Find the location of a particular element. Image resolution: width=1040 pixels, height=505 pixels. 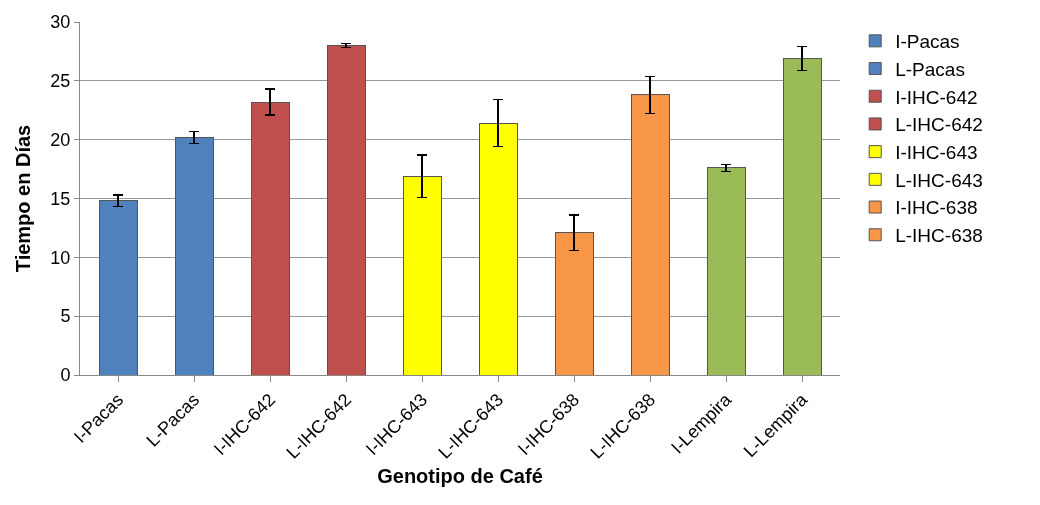

y-tick-label: 10 is located at coordinates (60, 257).